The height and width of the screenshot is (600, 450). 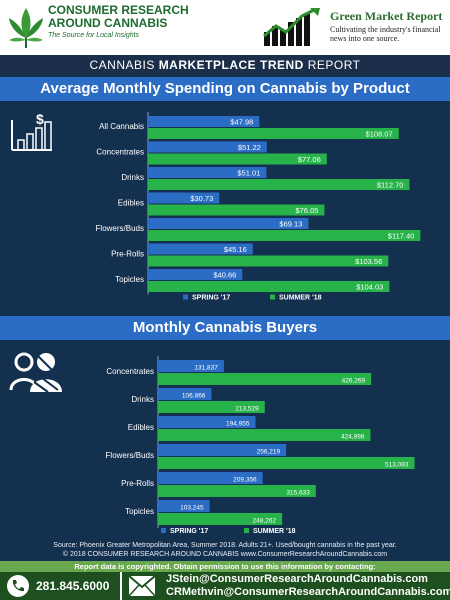 I want to click on data-label: $51.22, so click(x=249, y=147).